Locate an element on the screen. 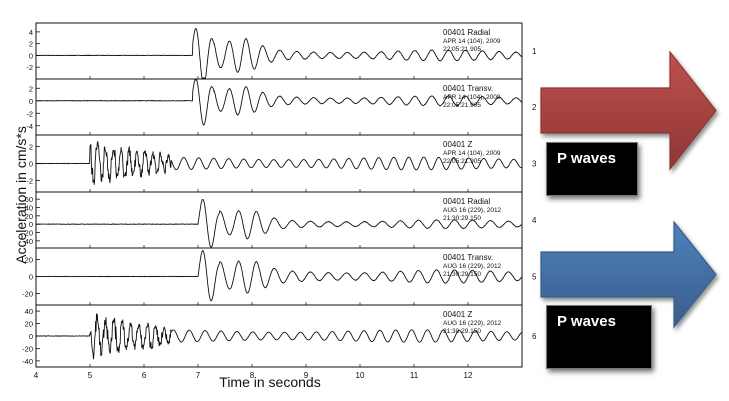 The image size is (729, 401). x-tick-label: 10 is located at coordinates (360, 375).